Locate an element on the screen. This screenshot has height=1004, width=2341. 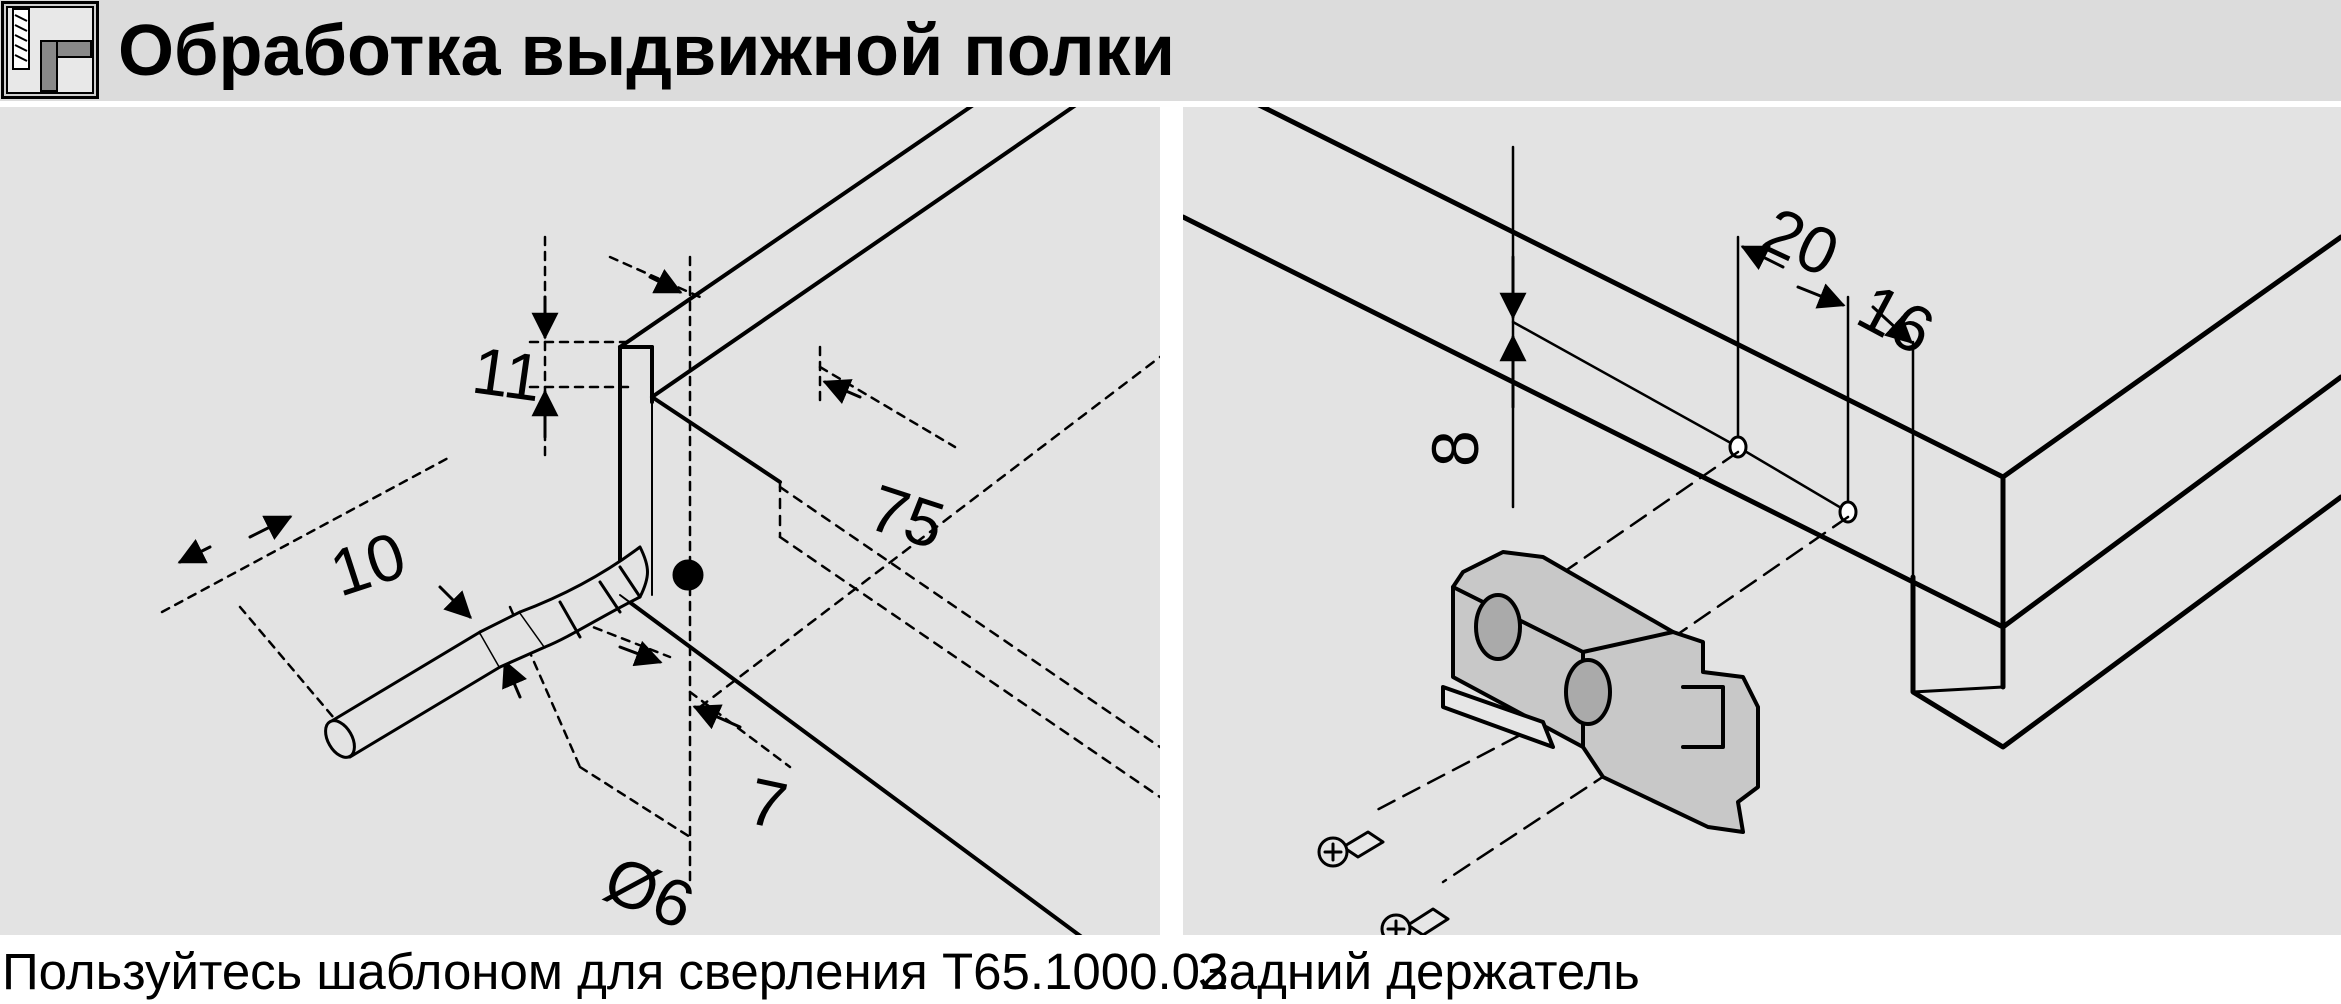
dim-label-11: 11 is located at coordinates (507, 374).